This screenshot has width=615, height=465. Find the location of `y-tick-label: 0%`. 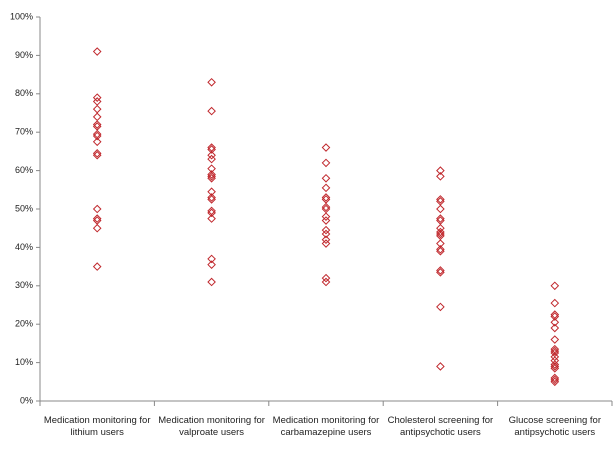

y-tick-label: 0% is located at coordinates (26, 400).